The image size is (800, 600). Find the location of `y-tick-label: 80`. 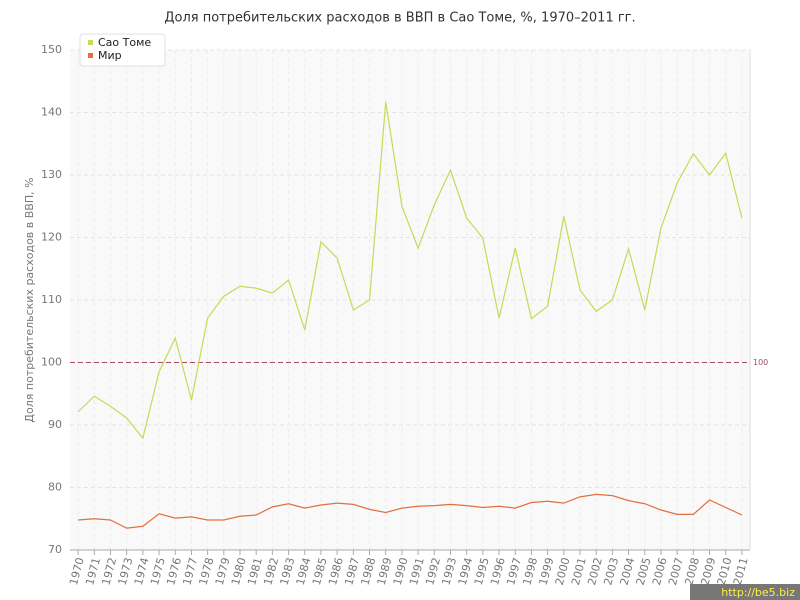

y-tick-label: 80 is located at coordinates (55, 487).